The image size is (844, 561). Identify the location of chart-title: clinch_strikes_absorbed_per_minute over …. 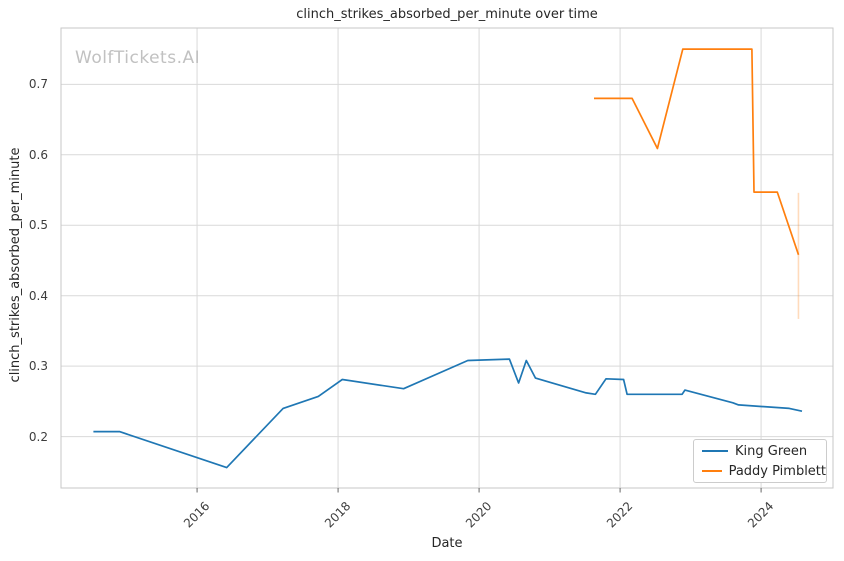
(447, 14).